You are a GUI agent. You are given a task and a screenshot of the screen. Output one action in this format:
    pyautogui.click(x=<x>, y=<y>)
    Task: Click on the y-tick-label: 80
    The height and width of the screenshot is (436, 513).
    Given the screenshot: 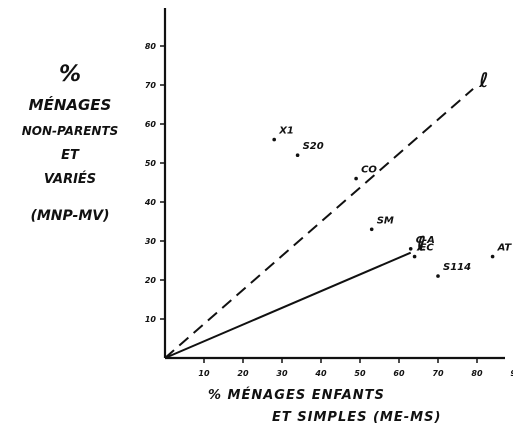 What is the action you would take?
    pyautogui.click(x=151, y=46)
    